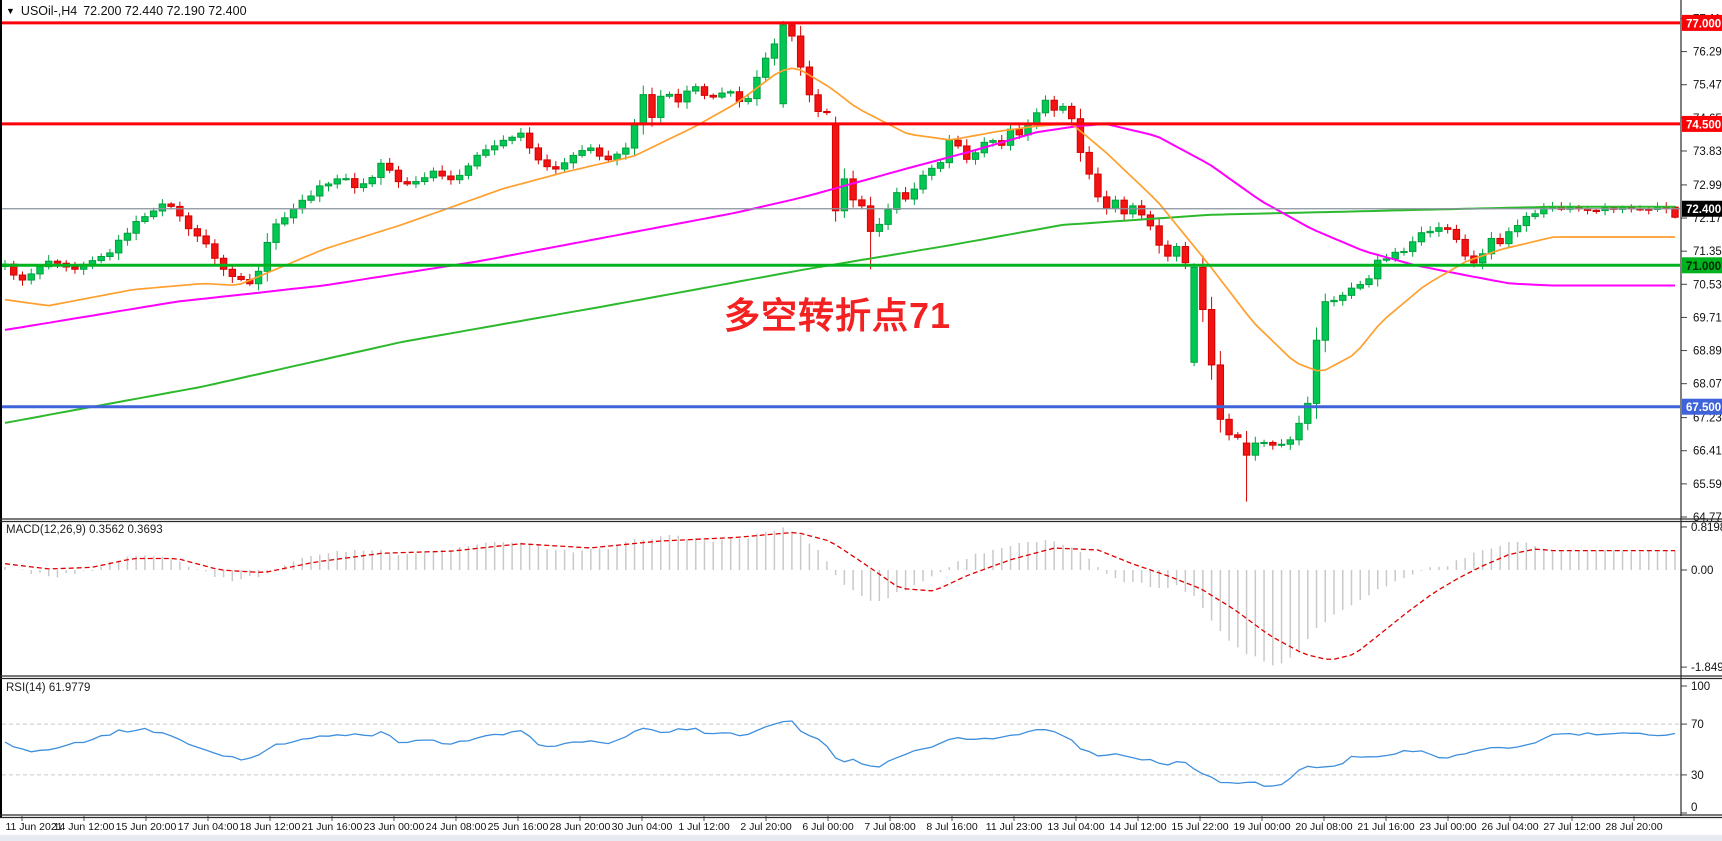  What do you see at coordinates (394, 827) in the screenshot?
I see `time-axis-label: 23 Jun 00:00` at bounding box center [394, 827].